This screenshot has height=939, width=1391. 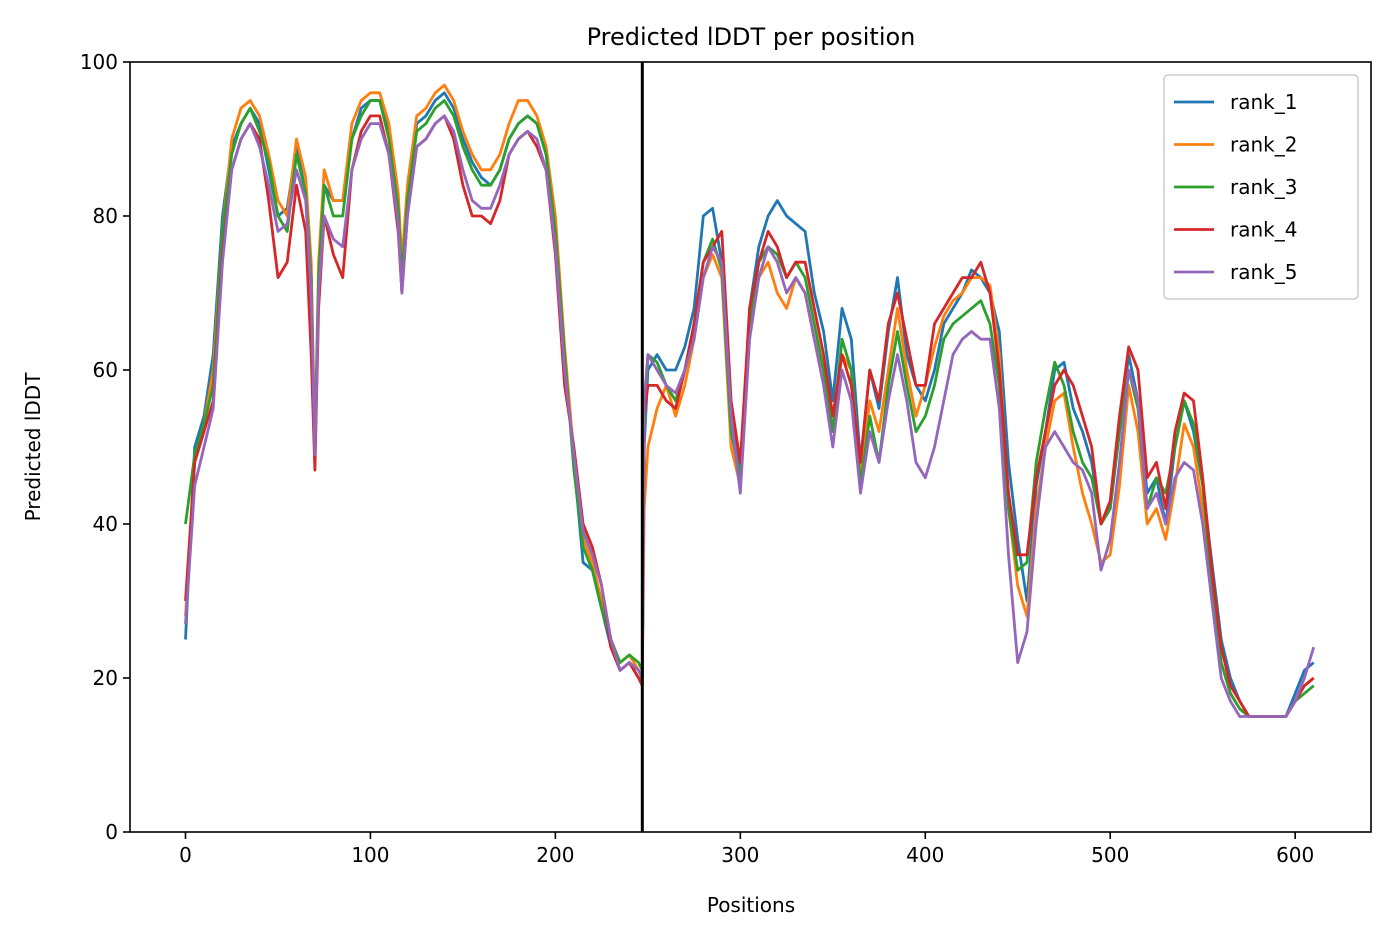 I want to click on legend: rank_1 rank_2 rank_3 rank_4 rank_5, so click(x=1261, y=187).